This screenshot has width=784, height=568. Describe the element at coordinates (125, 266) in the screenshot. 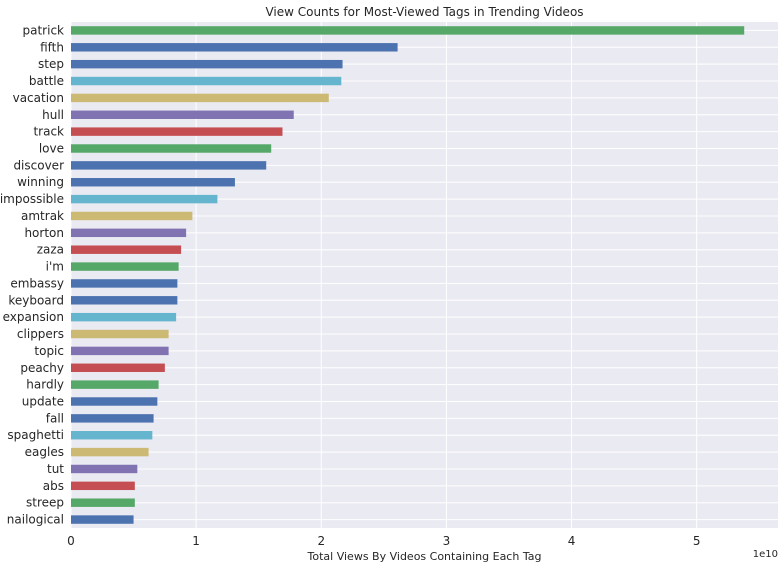

I see `bar-i'm` at that location.